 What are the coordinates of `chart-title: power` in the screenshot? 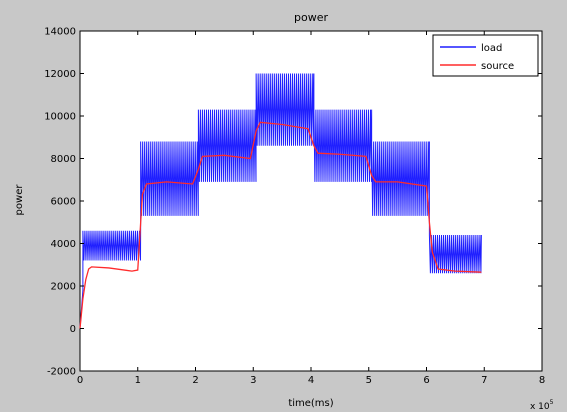 It's located at (311, 17).